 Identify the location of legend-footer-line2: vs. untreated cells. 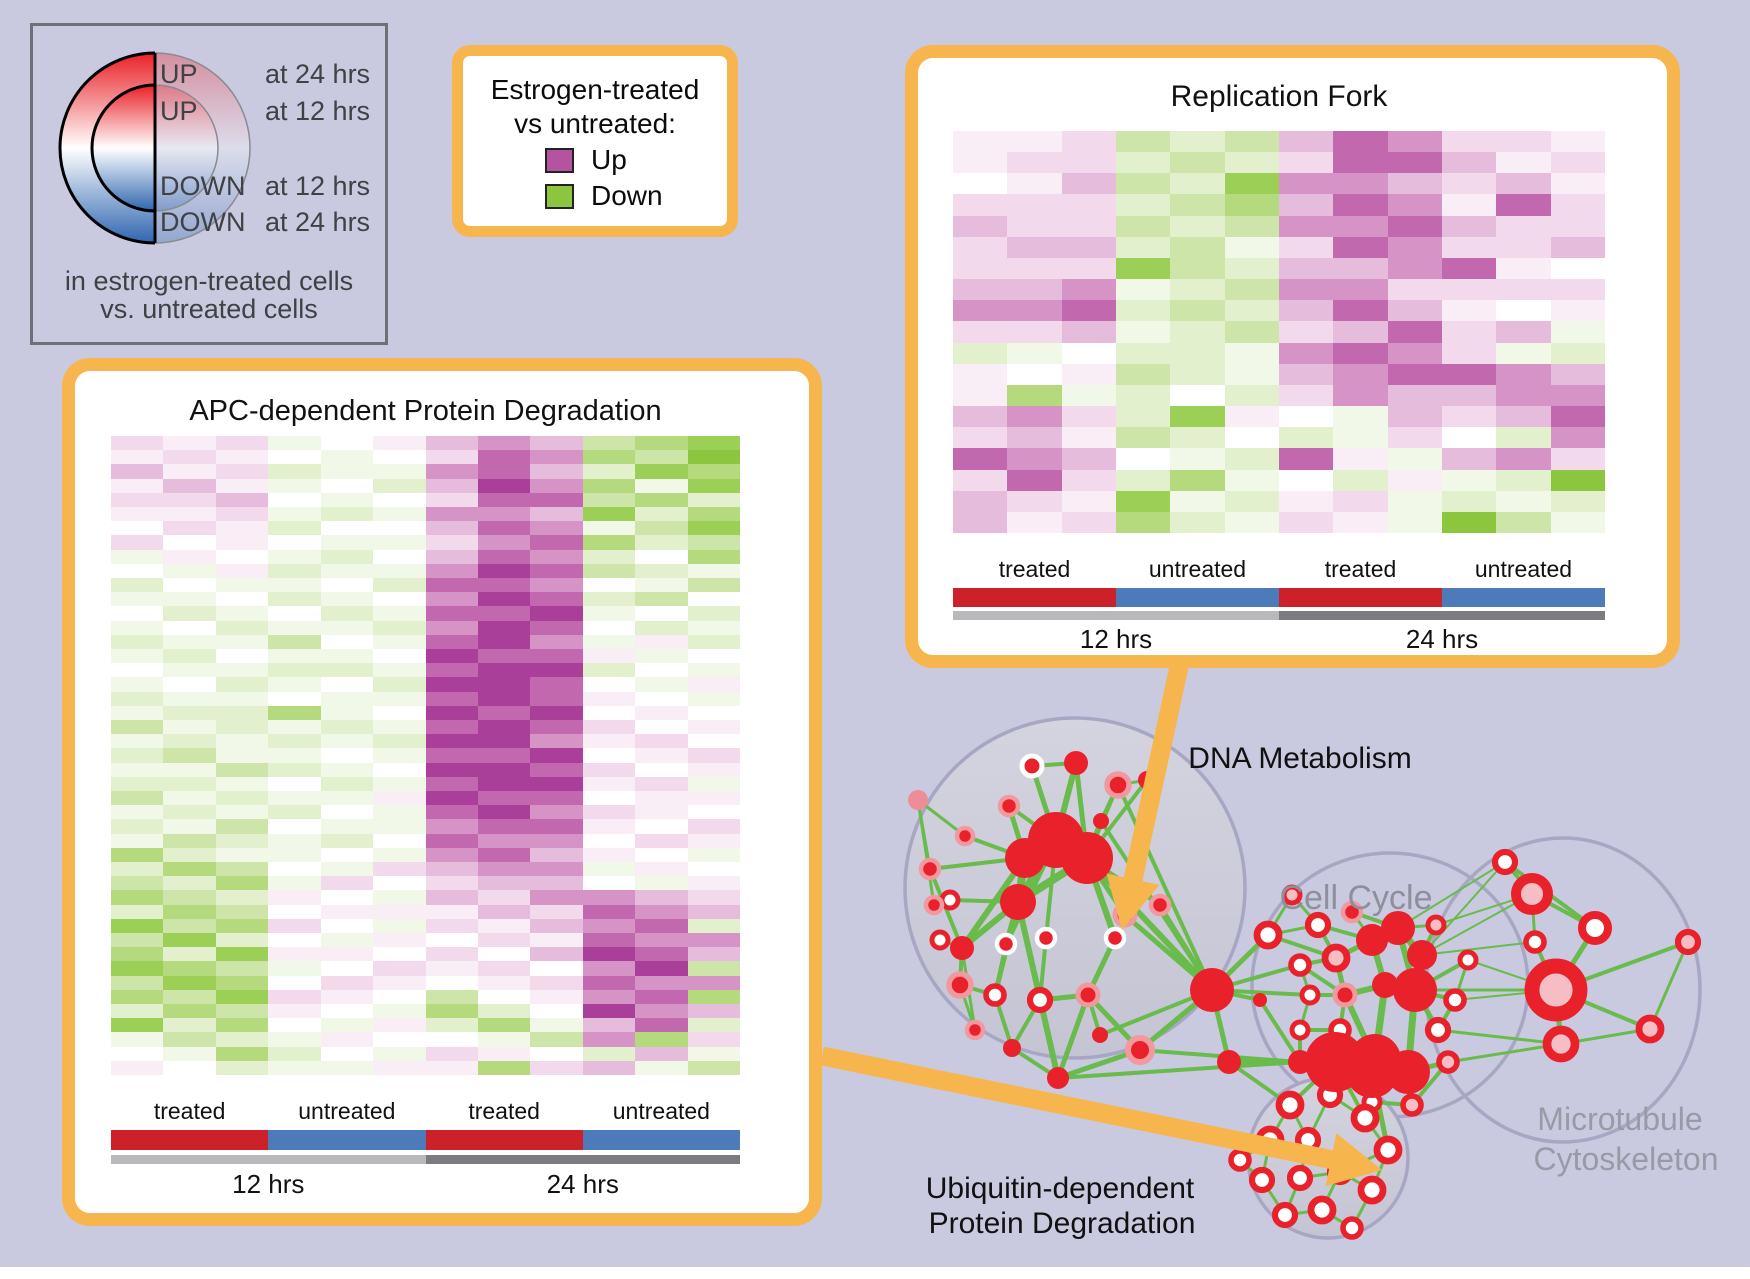
(209, 309).